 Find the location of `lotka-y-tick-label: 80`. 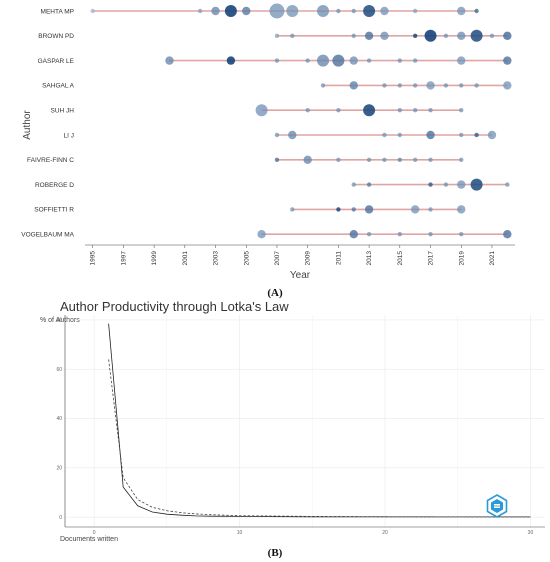

lotka-y-tick-label: 80 is located at coordinates (59, 321).